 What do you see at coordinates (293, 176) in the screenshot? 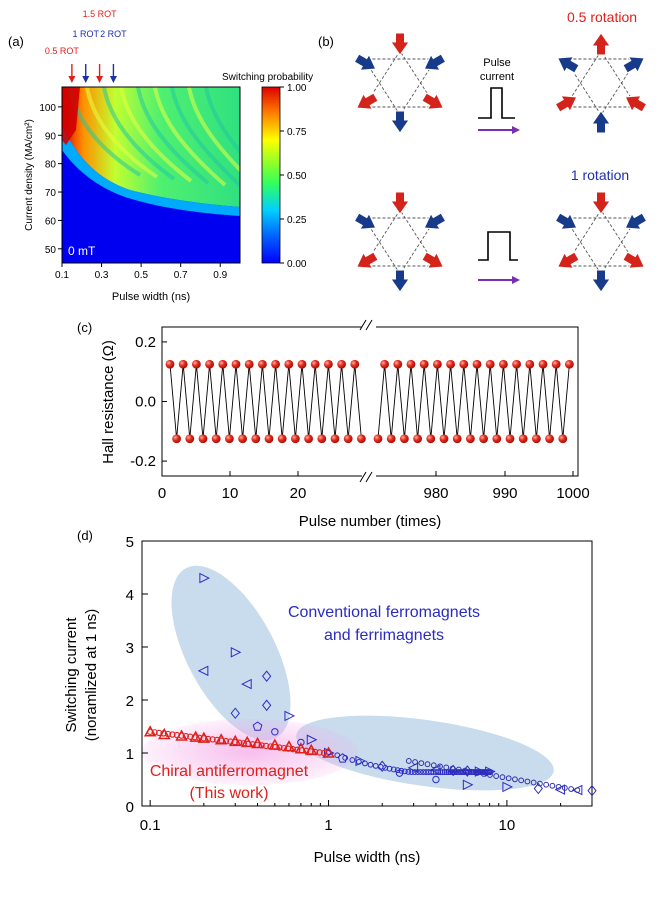
I see `colorbar-ticks: 1.00 0.75 0.50 0.25 0.00` at bounding box center [293, 176].